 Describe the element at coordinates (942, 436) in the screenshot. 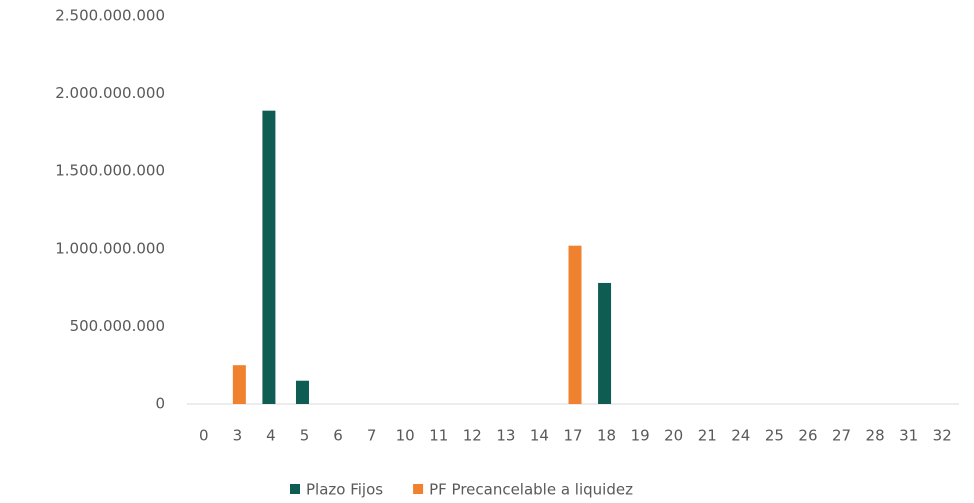

I see `x-tick-label: 32` at that location.